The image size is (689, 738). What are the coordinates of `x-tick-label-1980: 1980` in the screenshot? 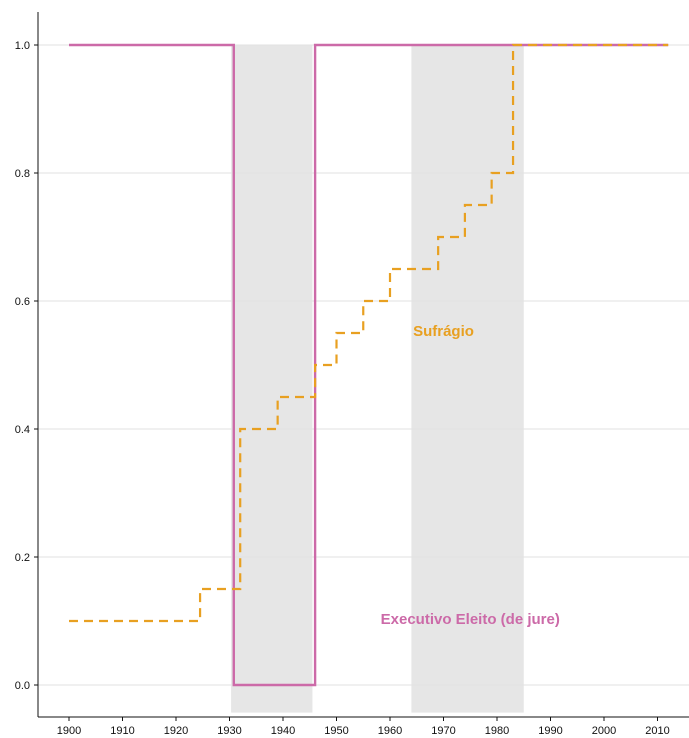 It's located at (497, 731).